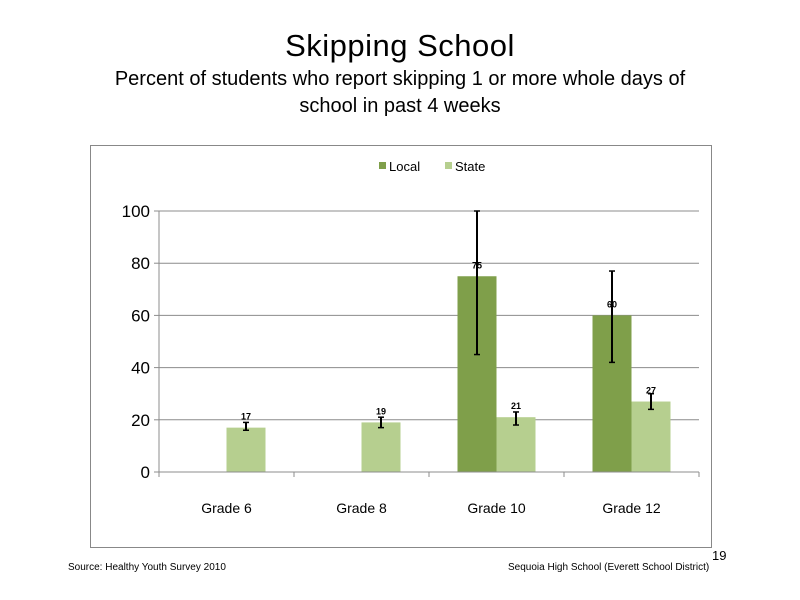  What do you see at coordinates (631, 508) in the screenshot?
I see `x-category-label: Grade 12` at bounding box center [631, 508].